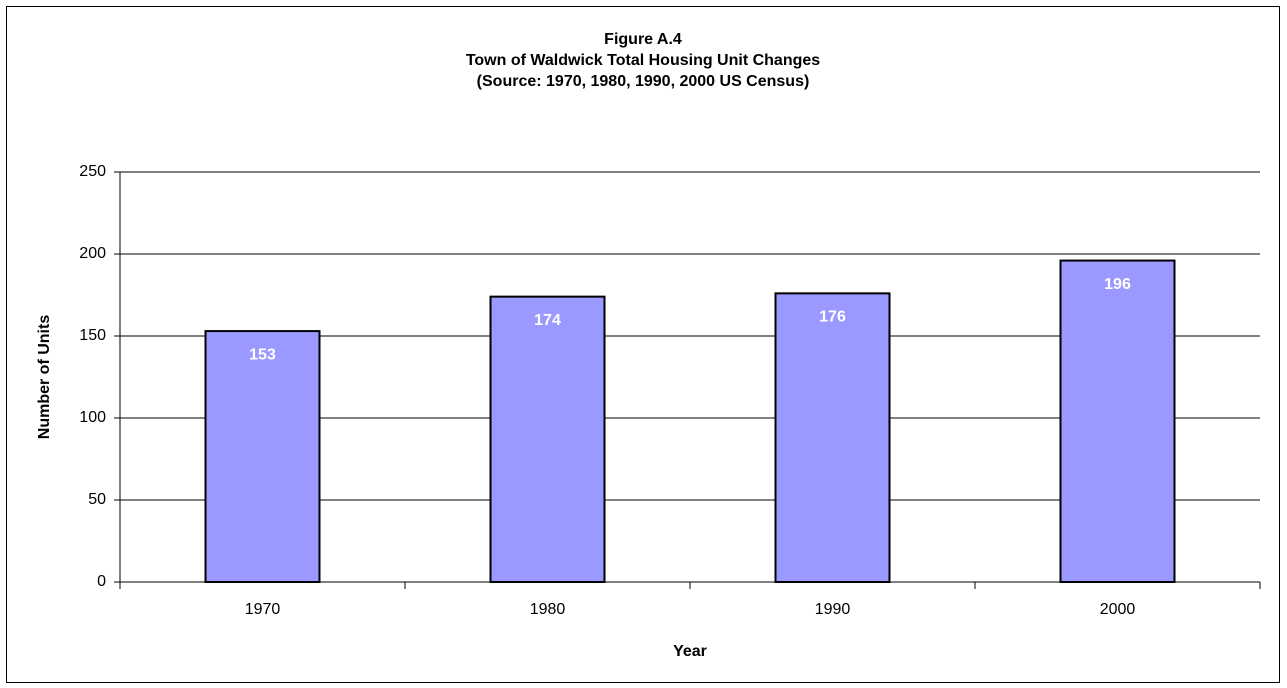 The height and width of the screenshot is (688, 1287). Describe the element at coordinates (832, 317) in the screenshot. I see `data-label: 176` at that location.